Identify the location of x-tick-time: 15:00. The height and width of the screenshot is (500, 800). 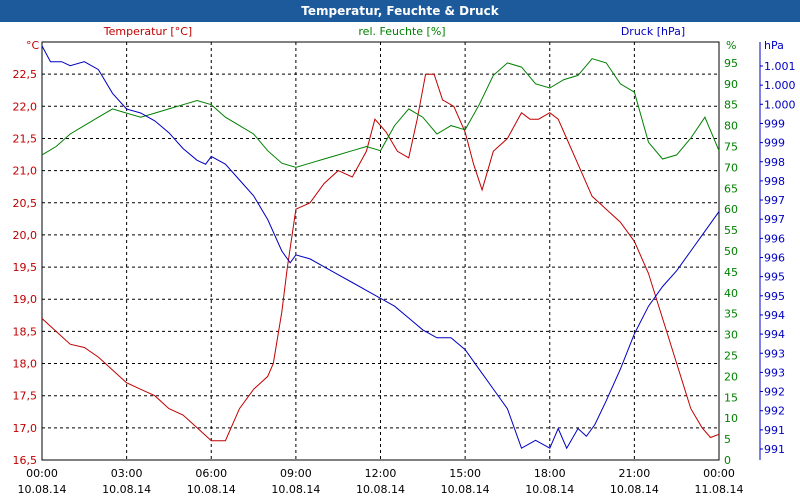
(465, 473).